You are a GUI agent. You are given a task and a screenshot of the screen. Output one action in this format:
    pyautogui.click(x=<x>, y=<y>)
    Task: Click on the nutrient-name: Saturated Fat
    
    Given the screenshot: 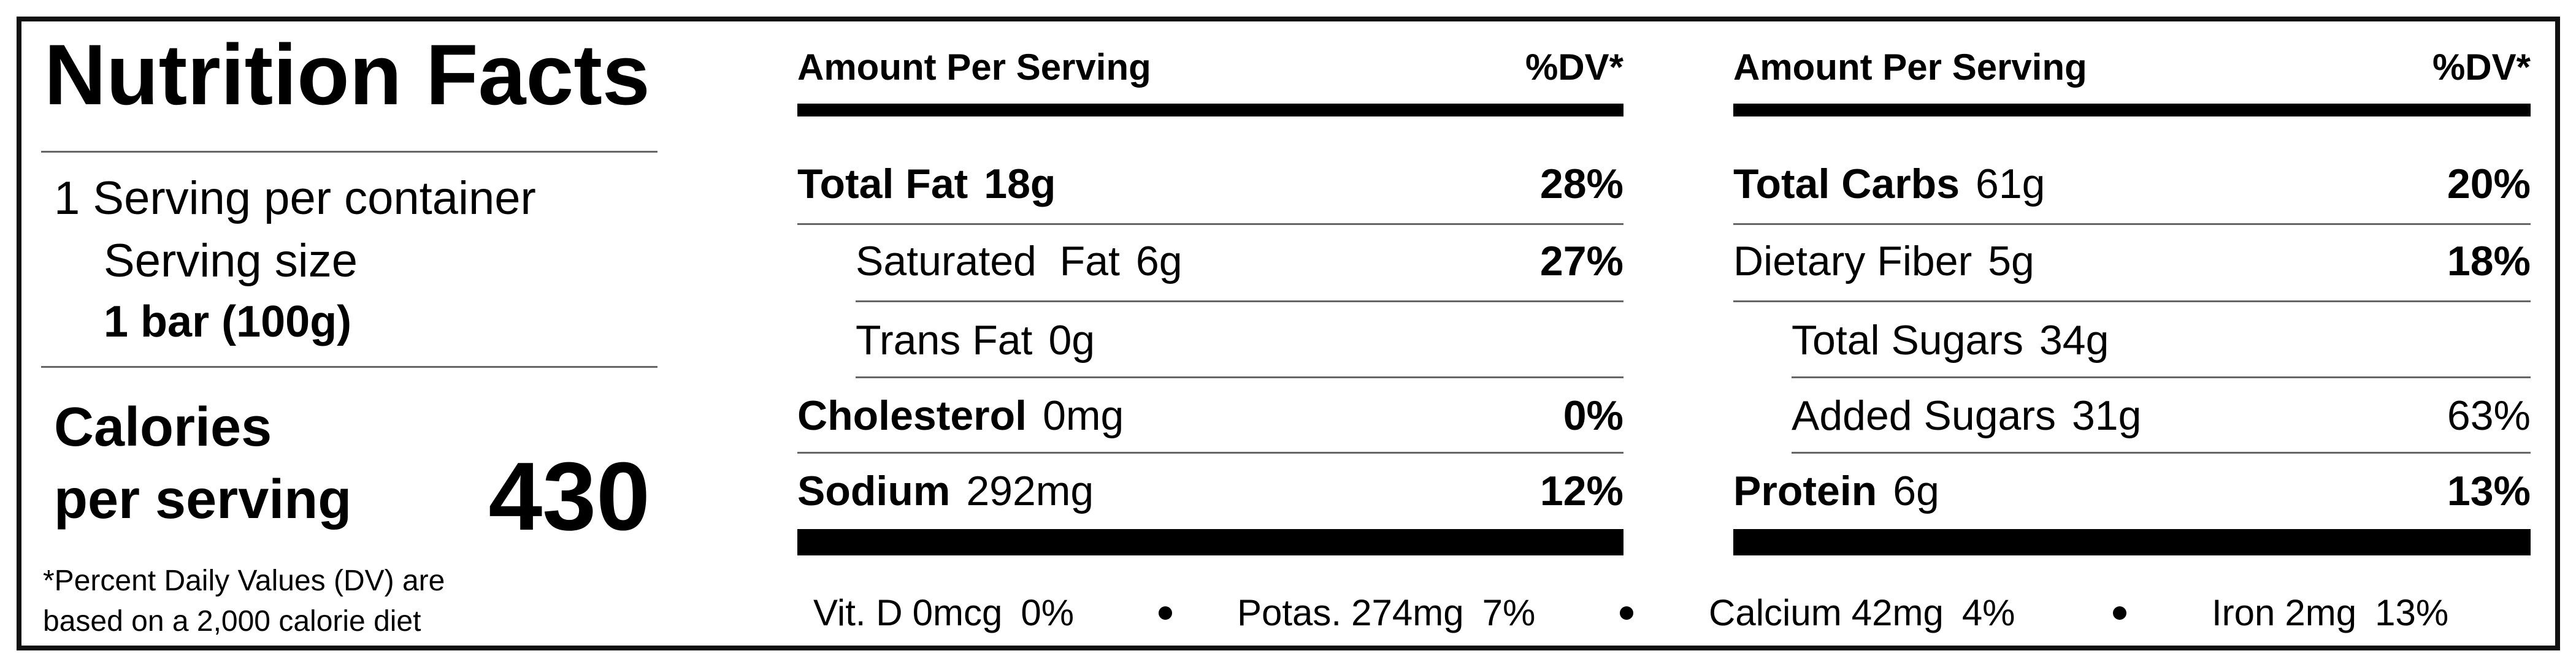 What is the action you would take?
    pyautogui.click(x=988, y=261)
    